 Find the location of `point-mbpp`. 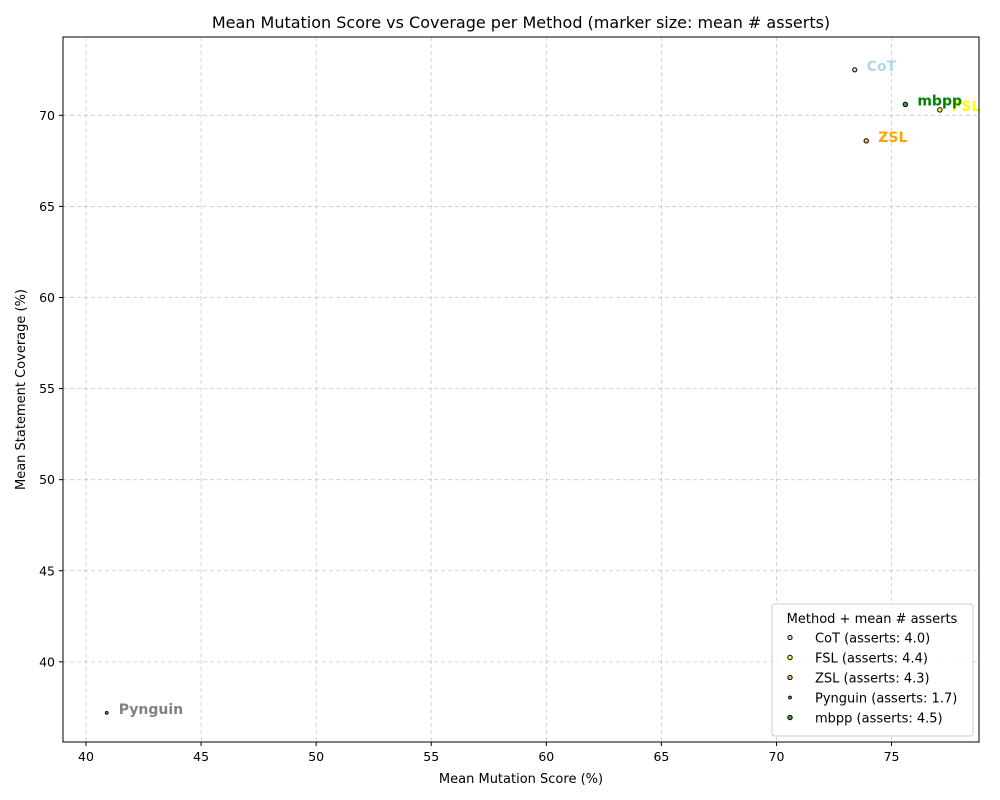

point-mbpp is located at coordinates (905, 104).